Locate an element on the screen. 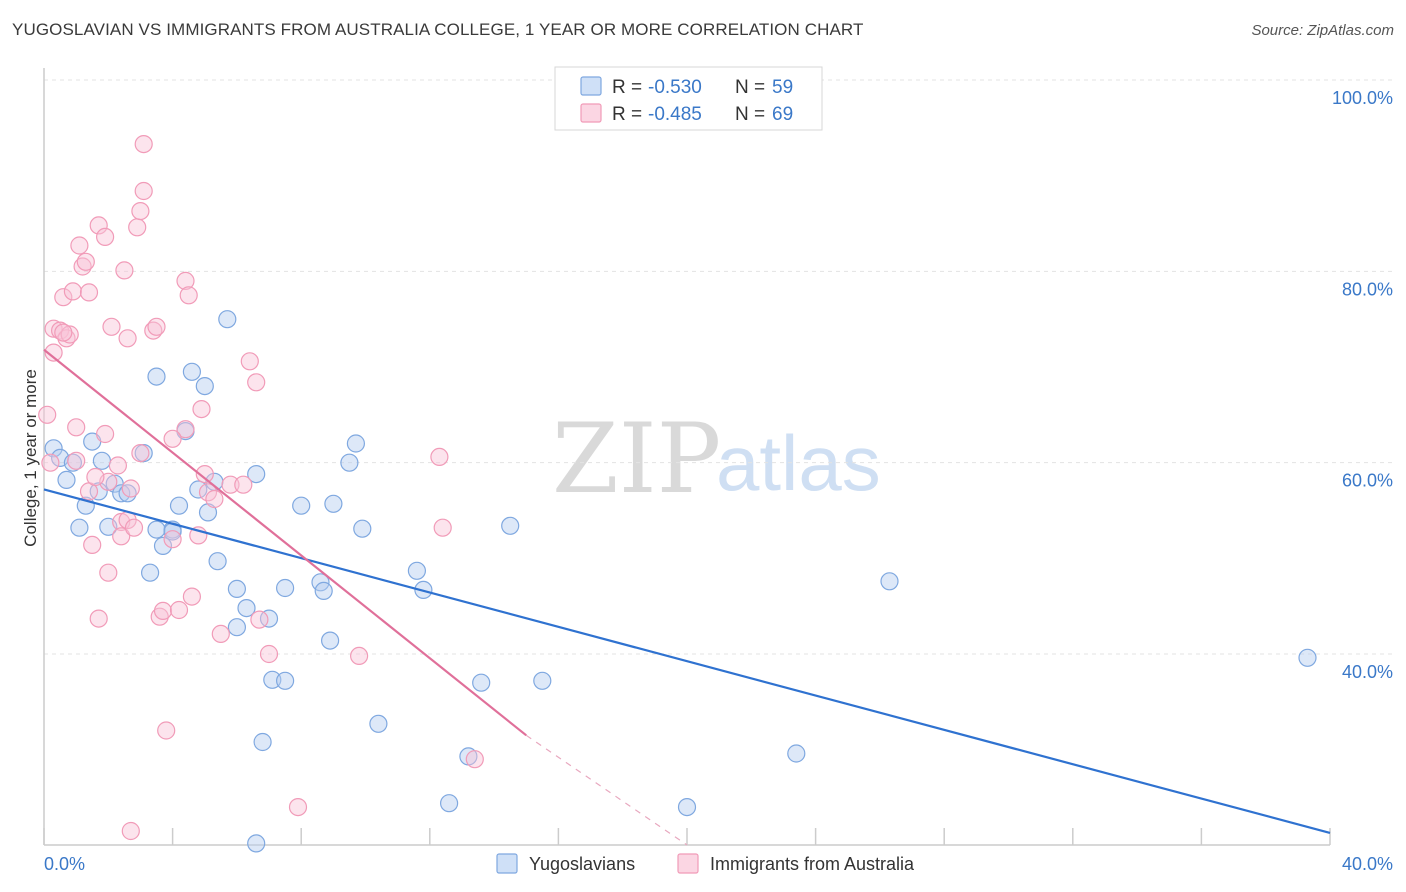 This screenshot has height=892, width=1406. bottom-legend-label-immigrants-australia: Immigrants from Australia is located at coordinates (812, 864).